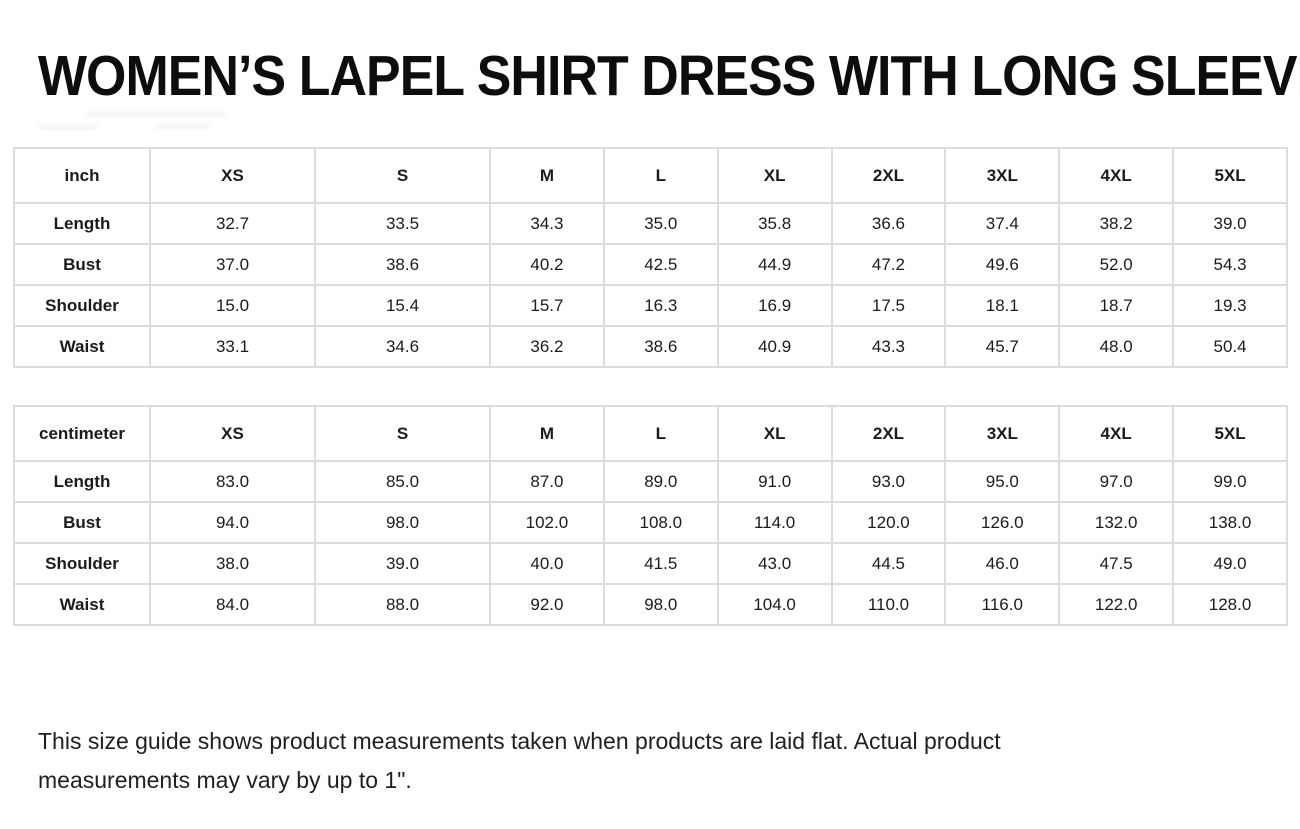  I want to click on measurement-cell: 132.0, so click(1116, 522).